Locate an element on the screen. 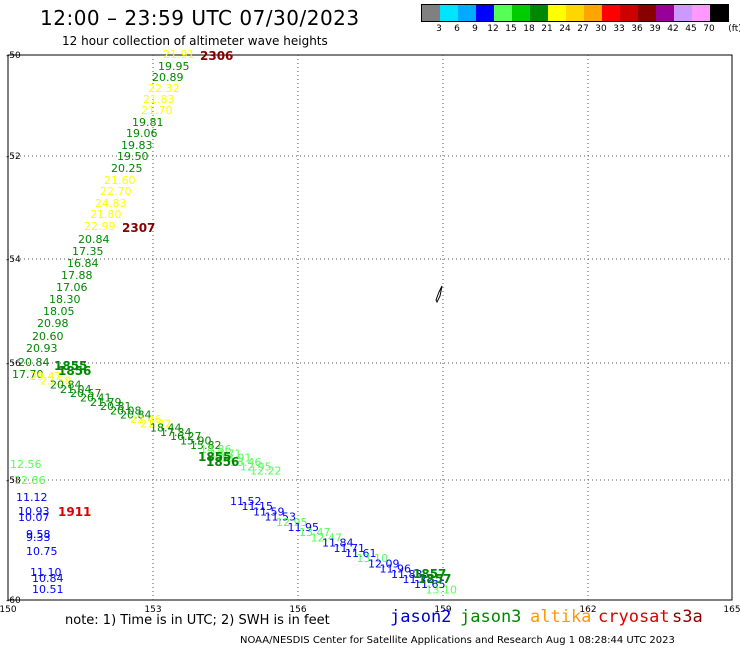 Image resolution: width=740 pixels, height=650 pixels. swh-value: 20.81 is located at coordinates (116, 406).